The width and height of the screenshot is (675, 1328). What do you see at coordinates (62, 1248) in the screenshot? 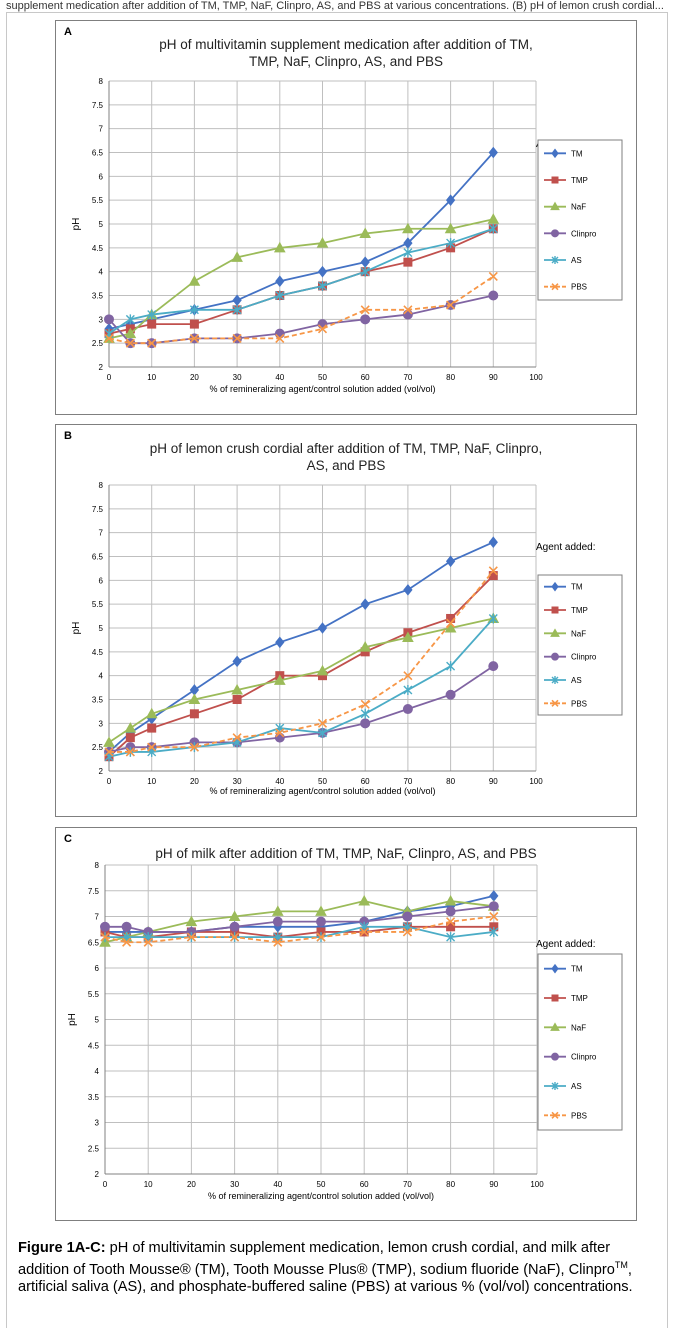
I see `caption-label: Figure 1A-C:` at bounding box center [62, 1248].